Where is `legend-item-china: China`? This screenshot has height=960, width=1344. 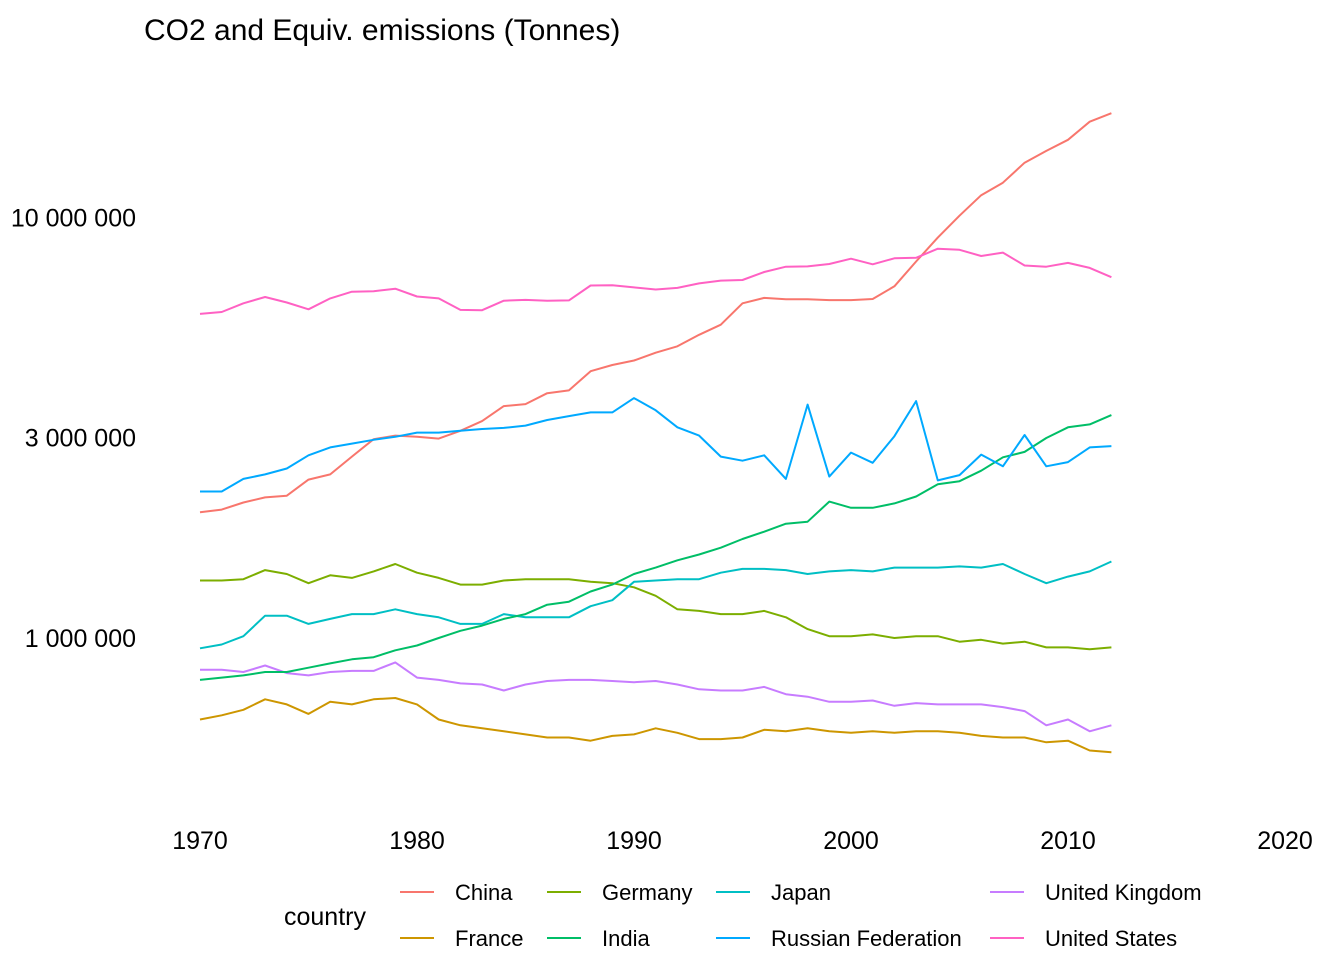 legend-item-china: China is located at coordinates (456, 892).